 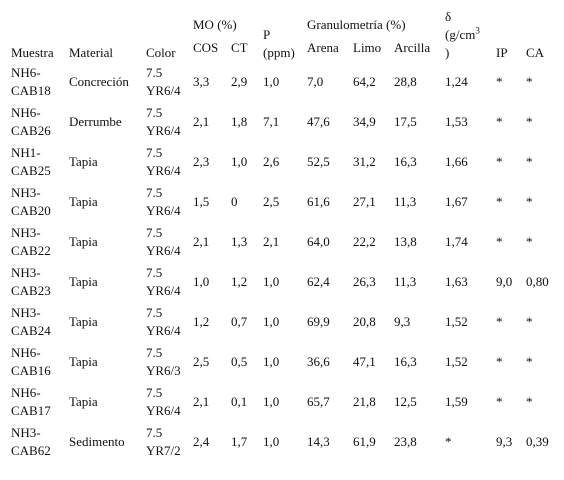 I want to click on cell-arena: 62,4, so click(x=318, y=281).